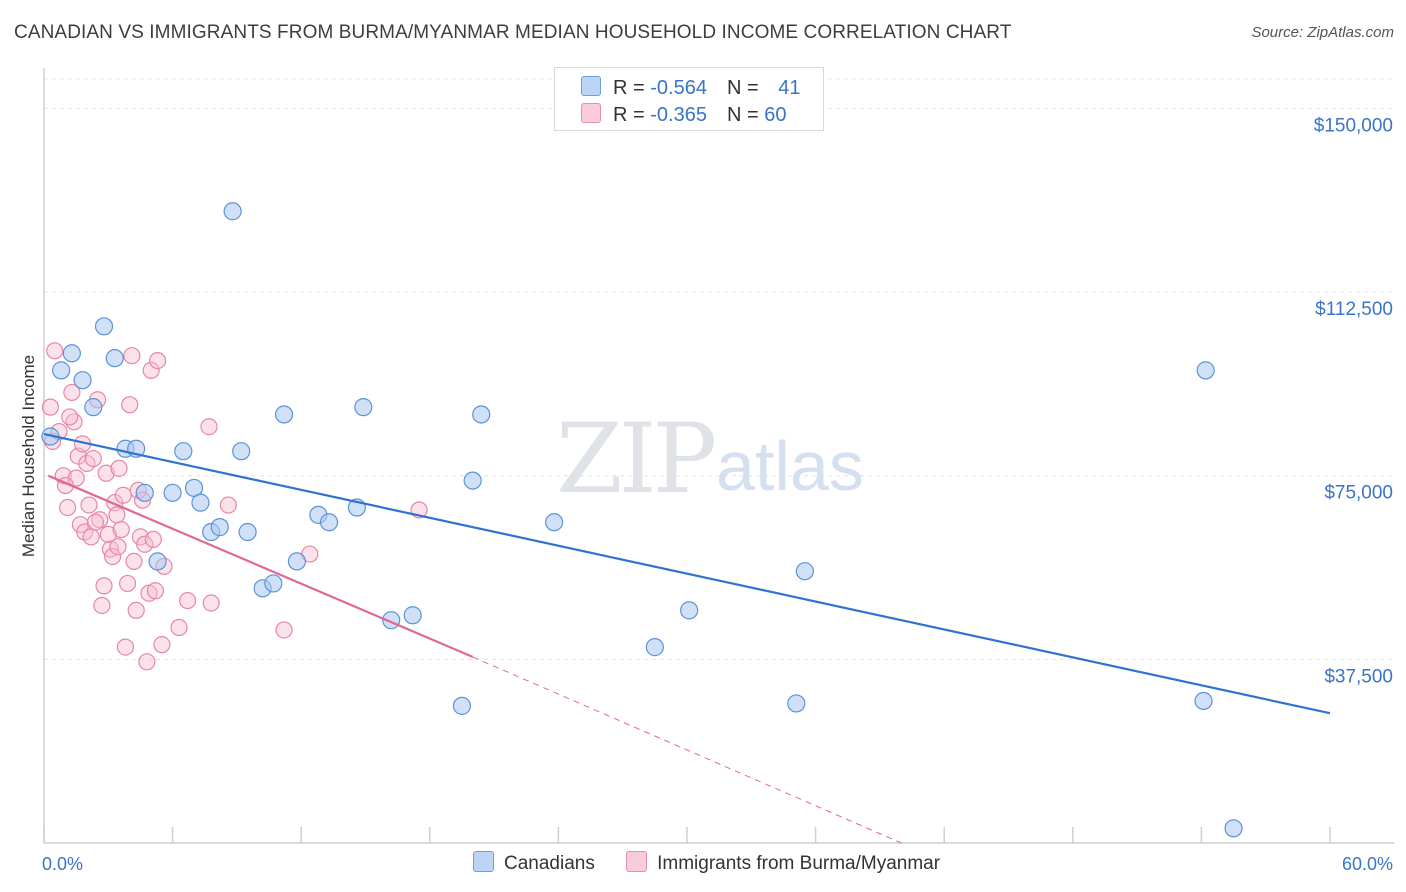  I want to click on x-tick-label: 60.0%, so click(1367, 864).